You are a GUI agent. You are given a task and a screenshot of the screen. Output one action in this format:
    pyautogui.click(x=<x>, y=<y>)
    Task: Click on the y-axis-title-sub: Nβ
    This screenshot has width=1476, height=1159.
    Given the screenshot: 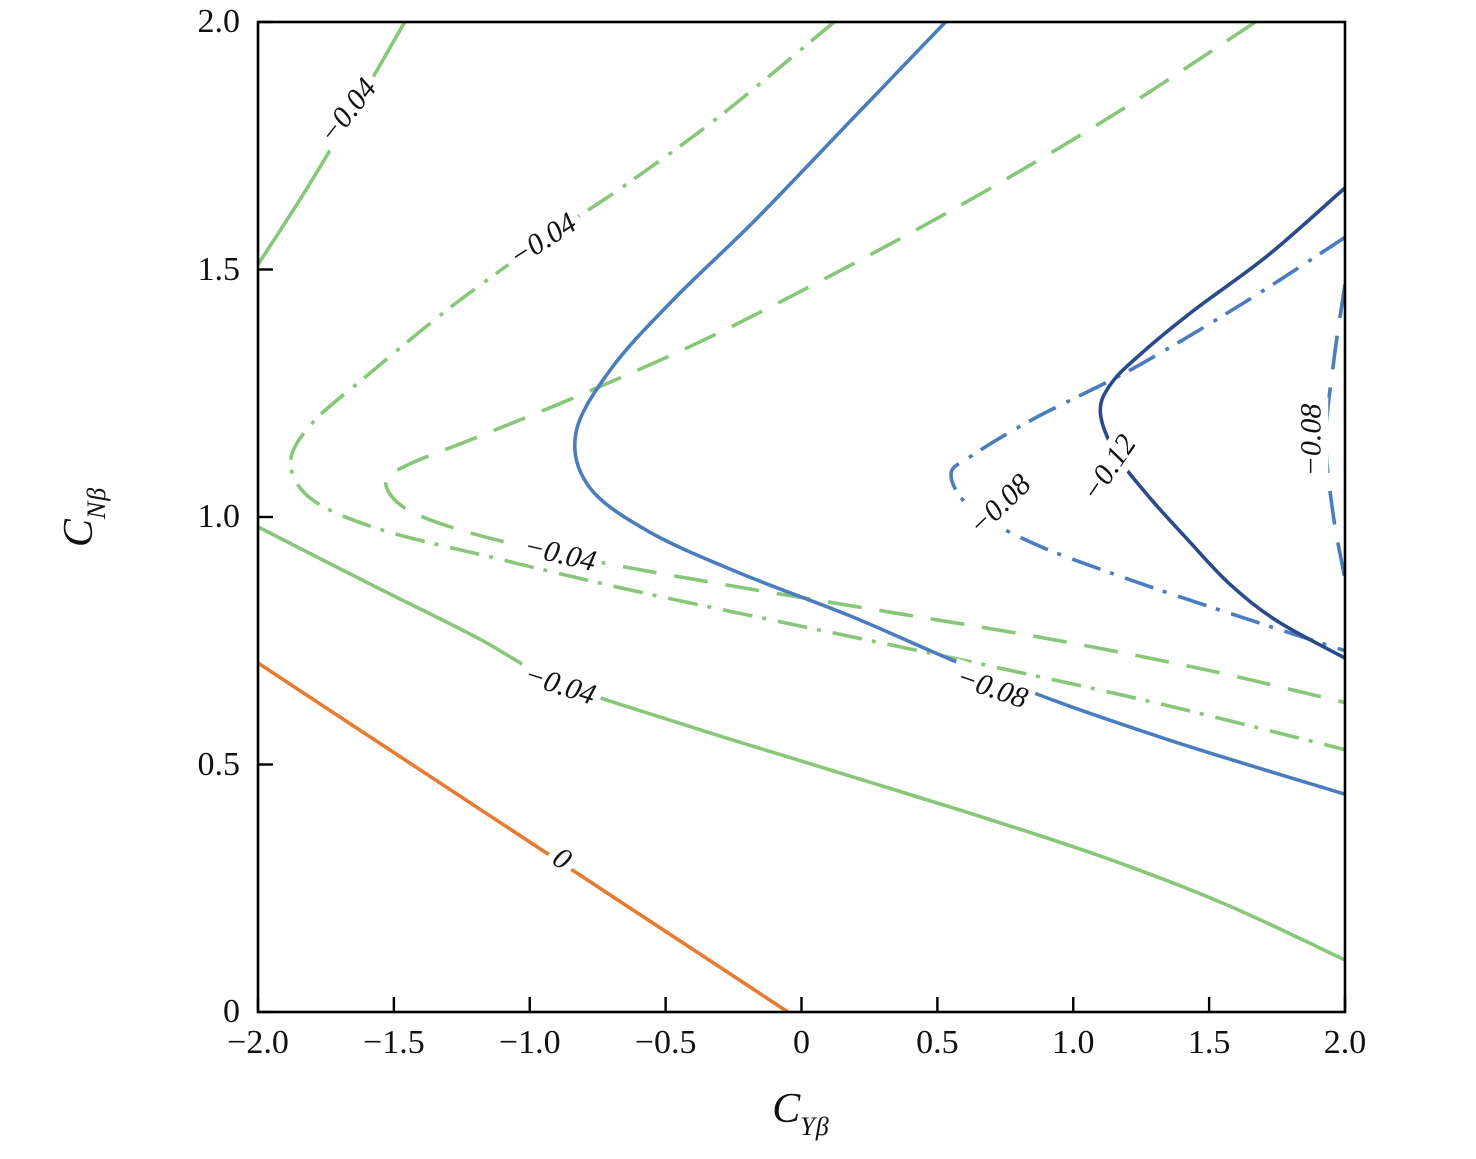 What is the action you would take?
    pyautogui.click(x=97, y=503)
    